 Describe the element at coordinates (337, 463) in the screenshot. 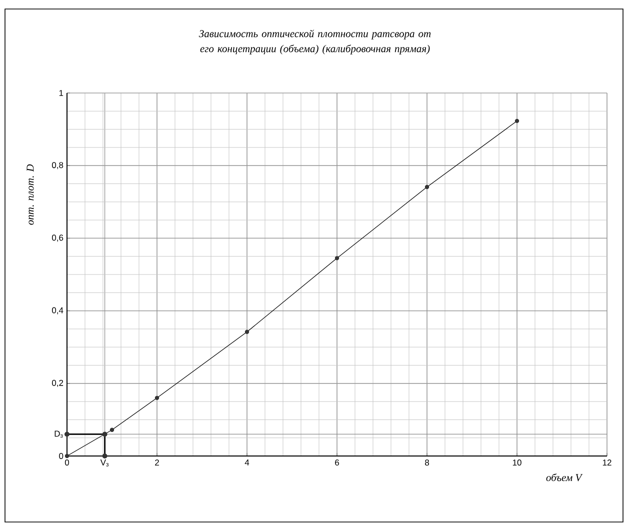

I see `x-tick-label: 6` at that location.